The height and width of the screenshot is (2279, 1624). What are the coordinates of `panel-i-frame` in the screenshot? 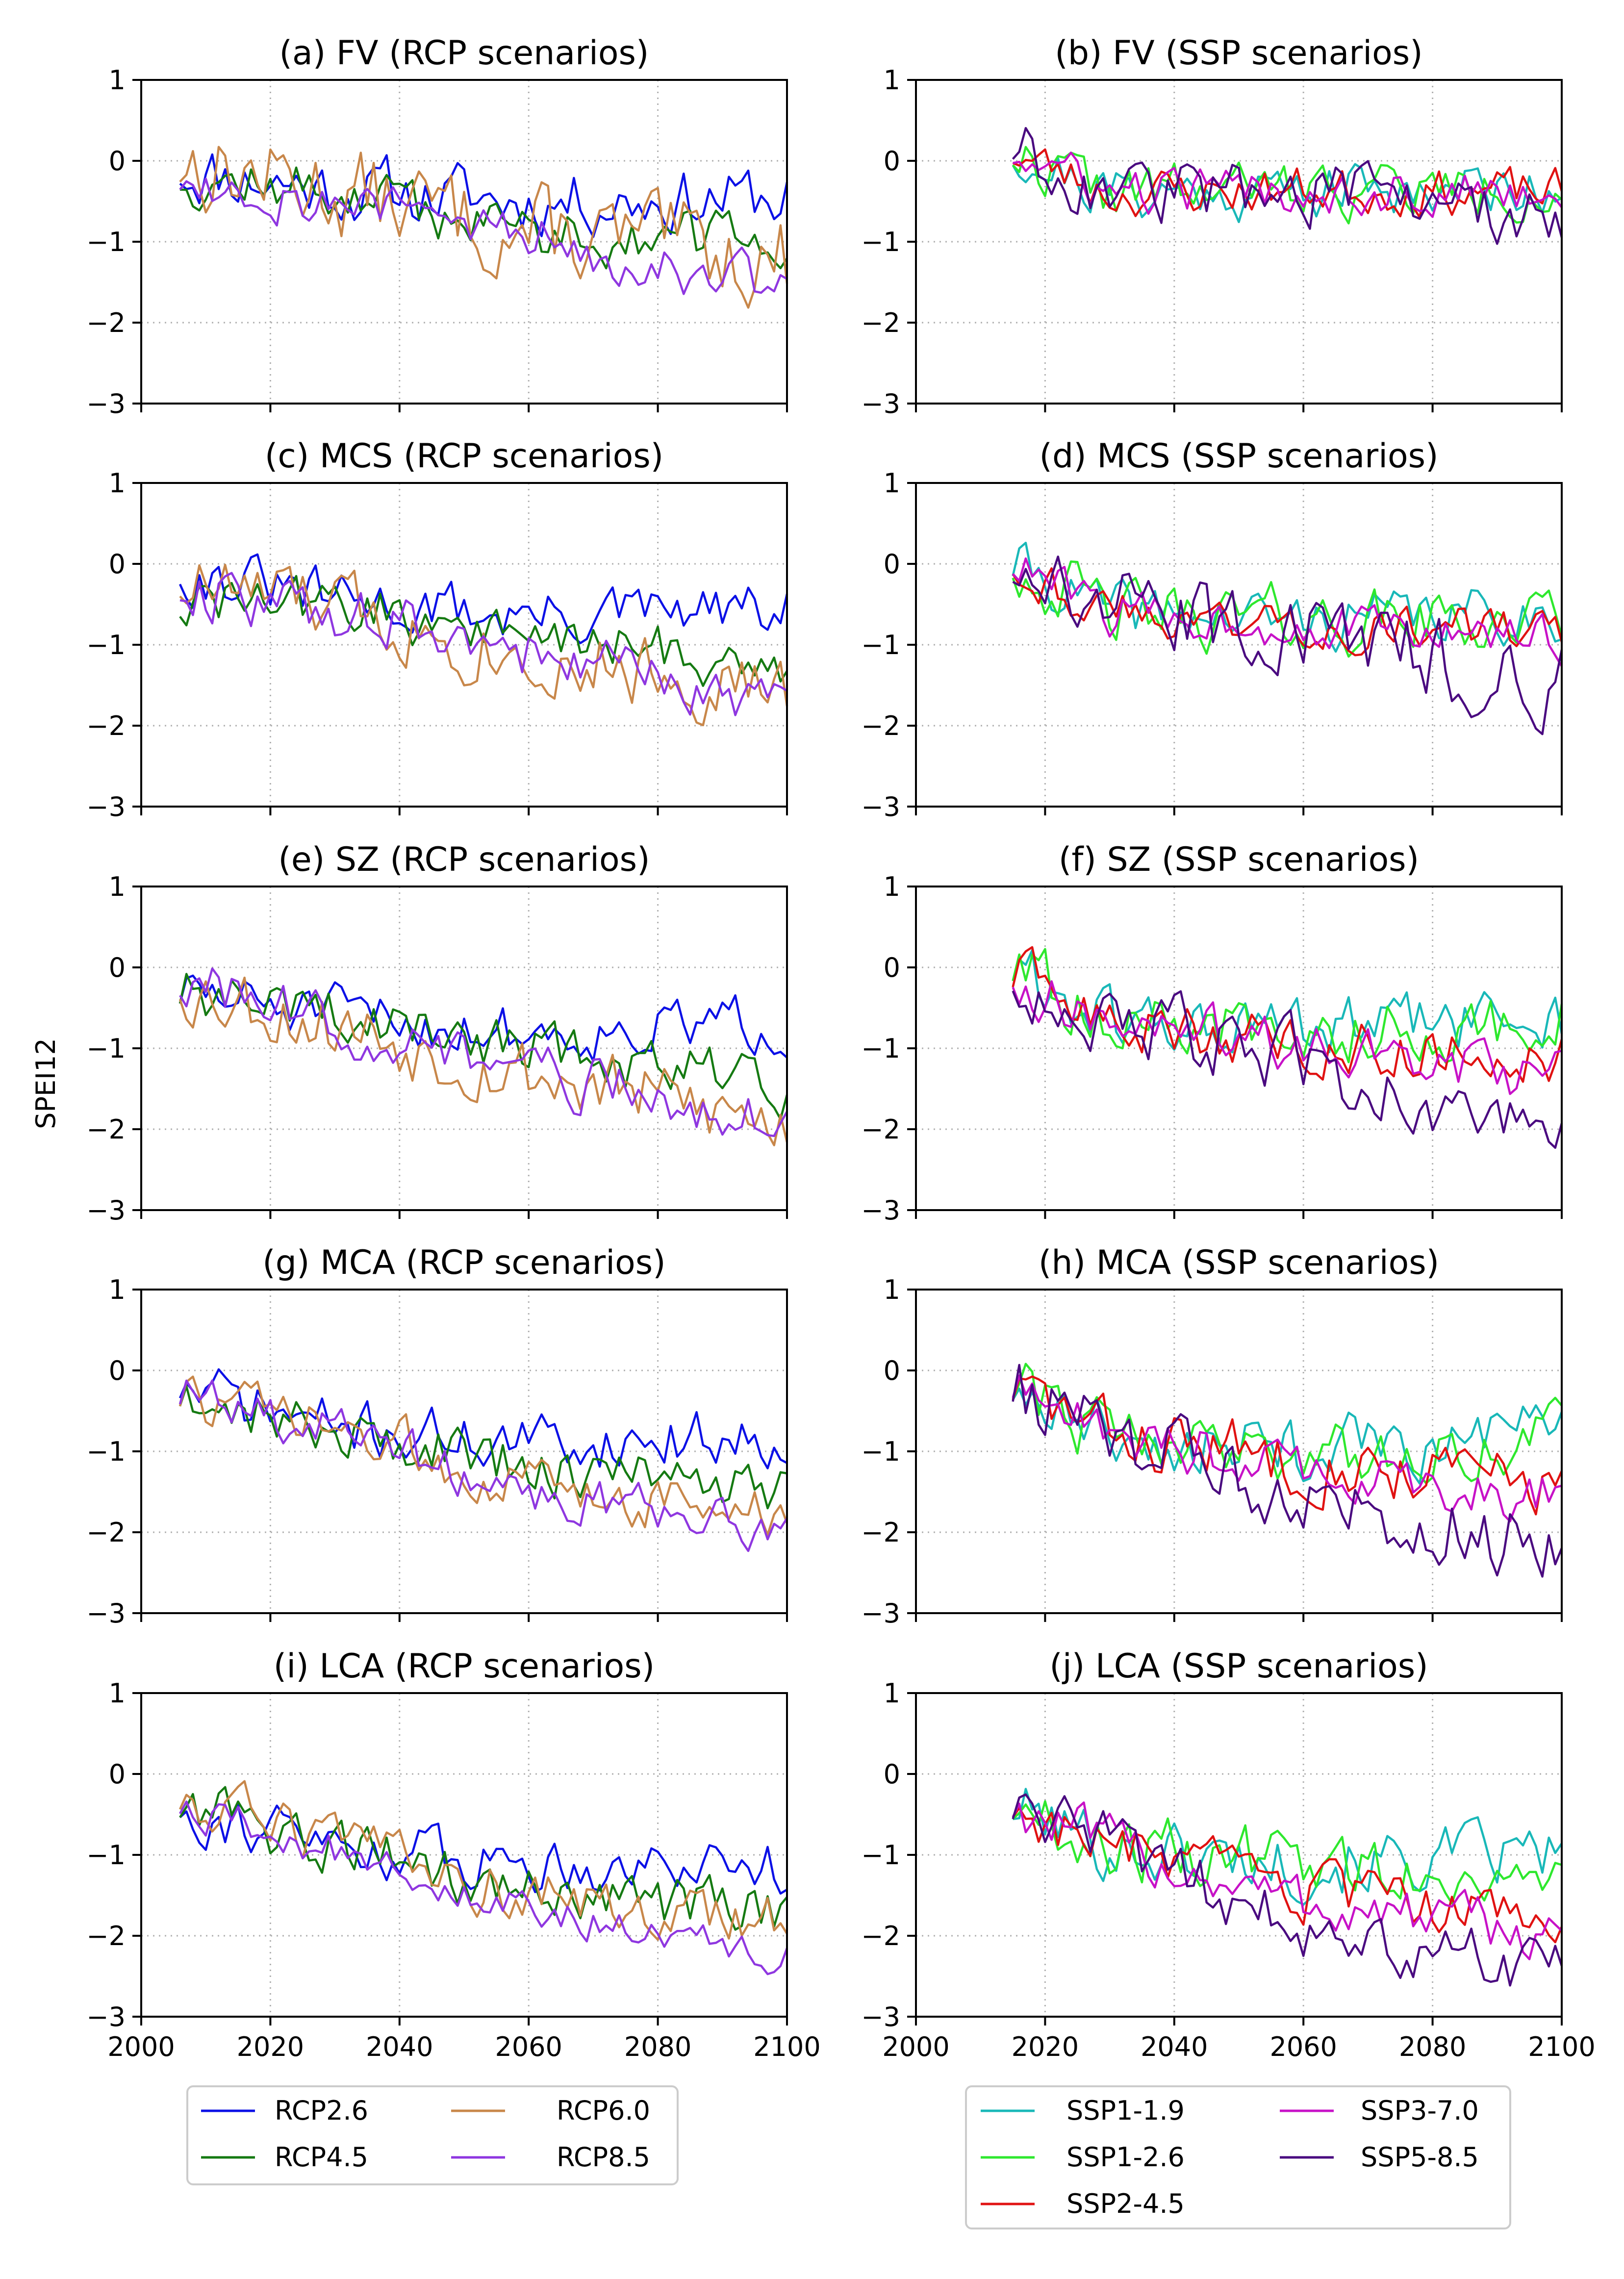 It's located at (464, 1855).